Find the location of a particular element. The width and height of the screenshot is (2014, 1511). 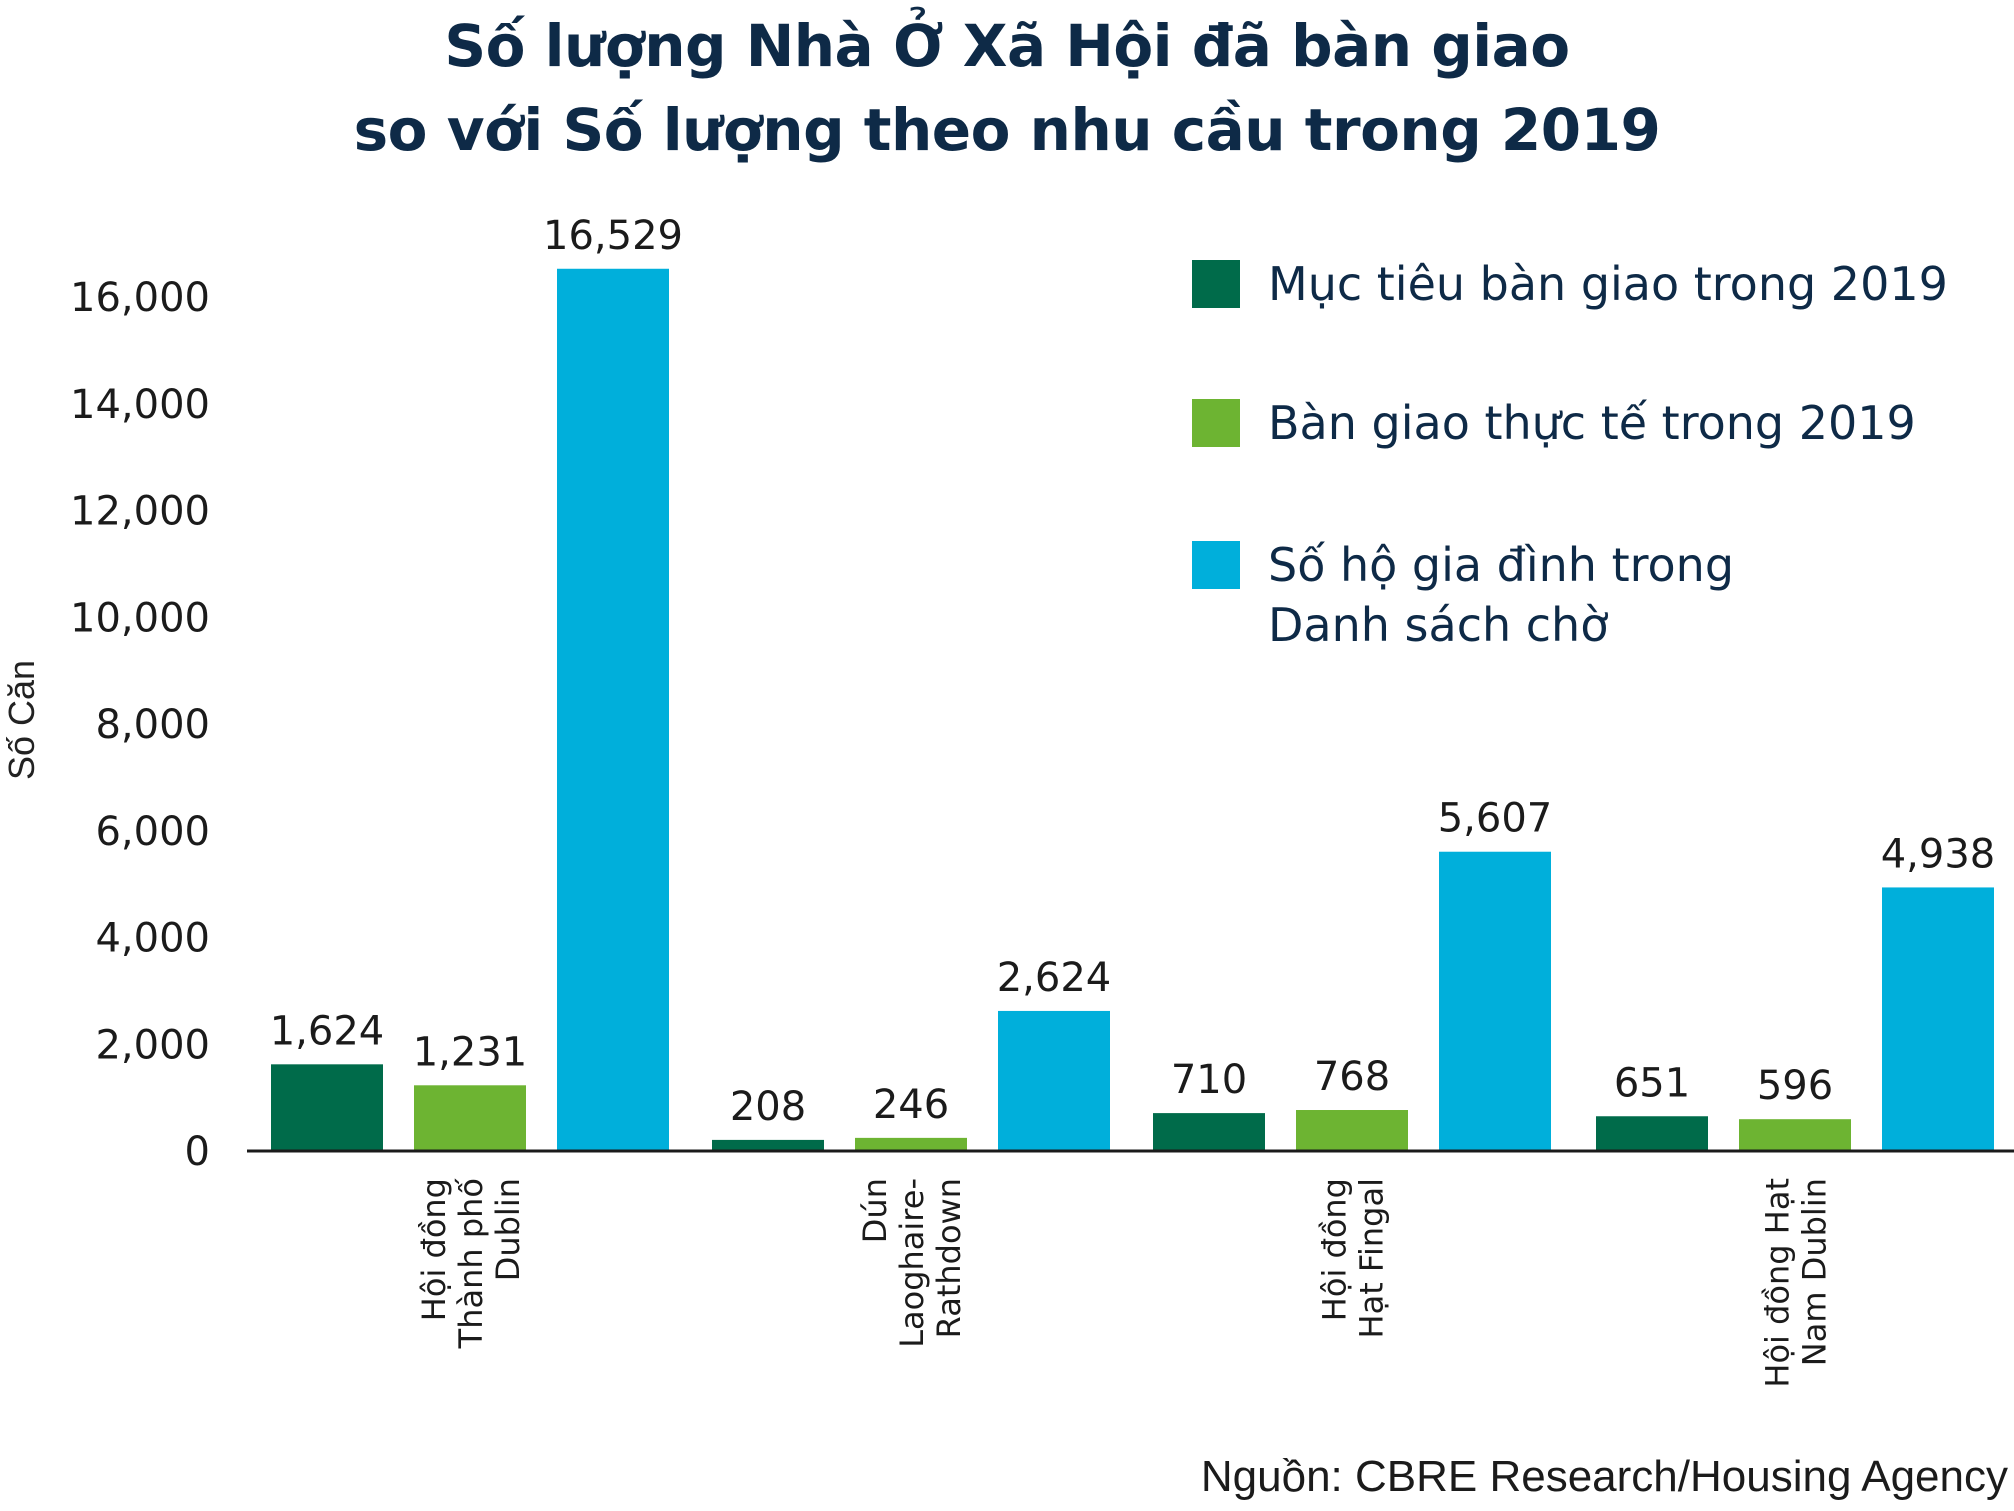

bar-value-label: 5,607 is located at coordinates (1495, 819).